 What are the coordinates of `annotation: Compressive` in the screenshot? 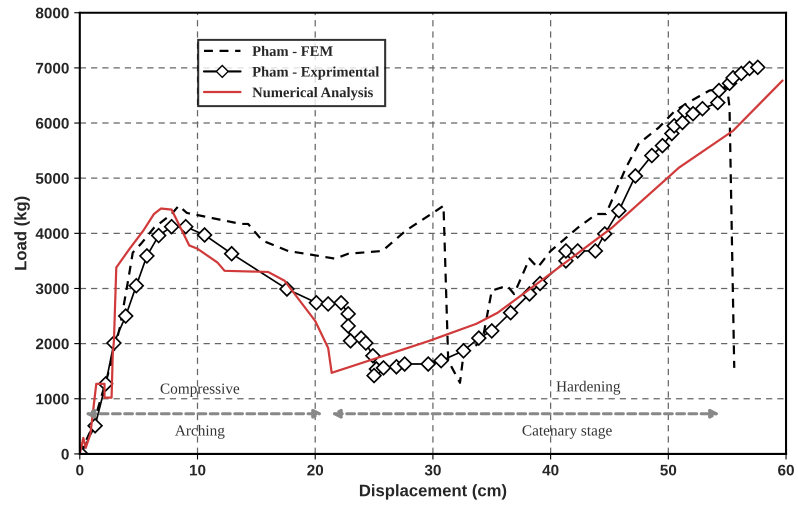 It's located at (200, 390).